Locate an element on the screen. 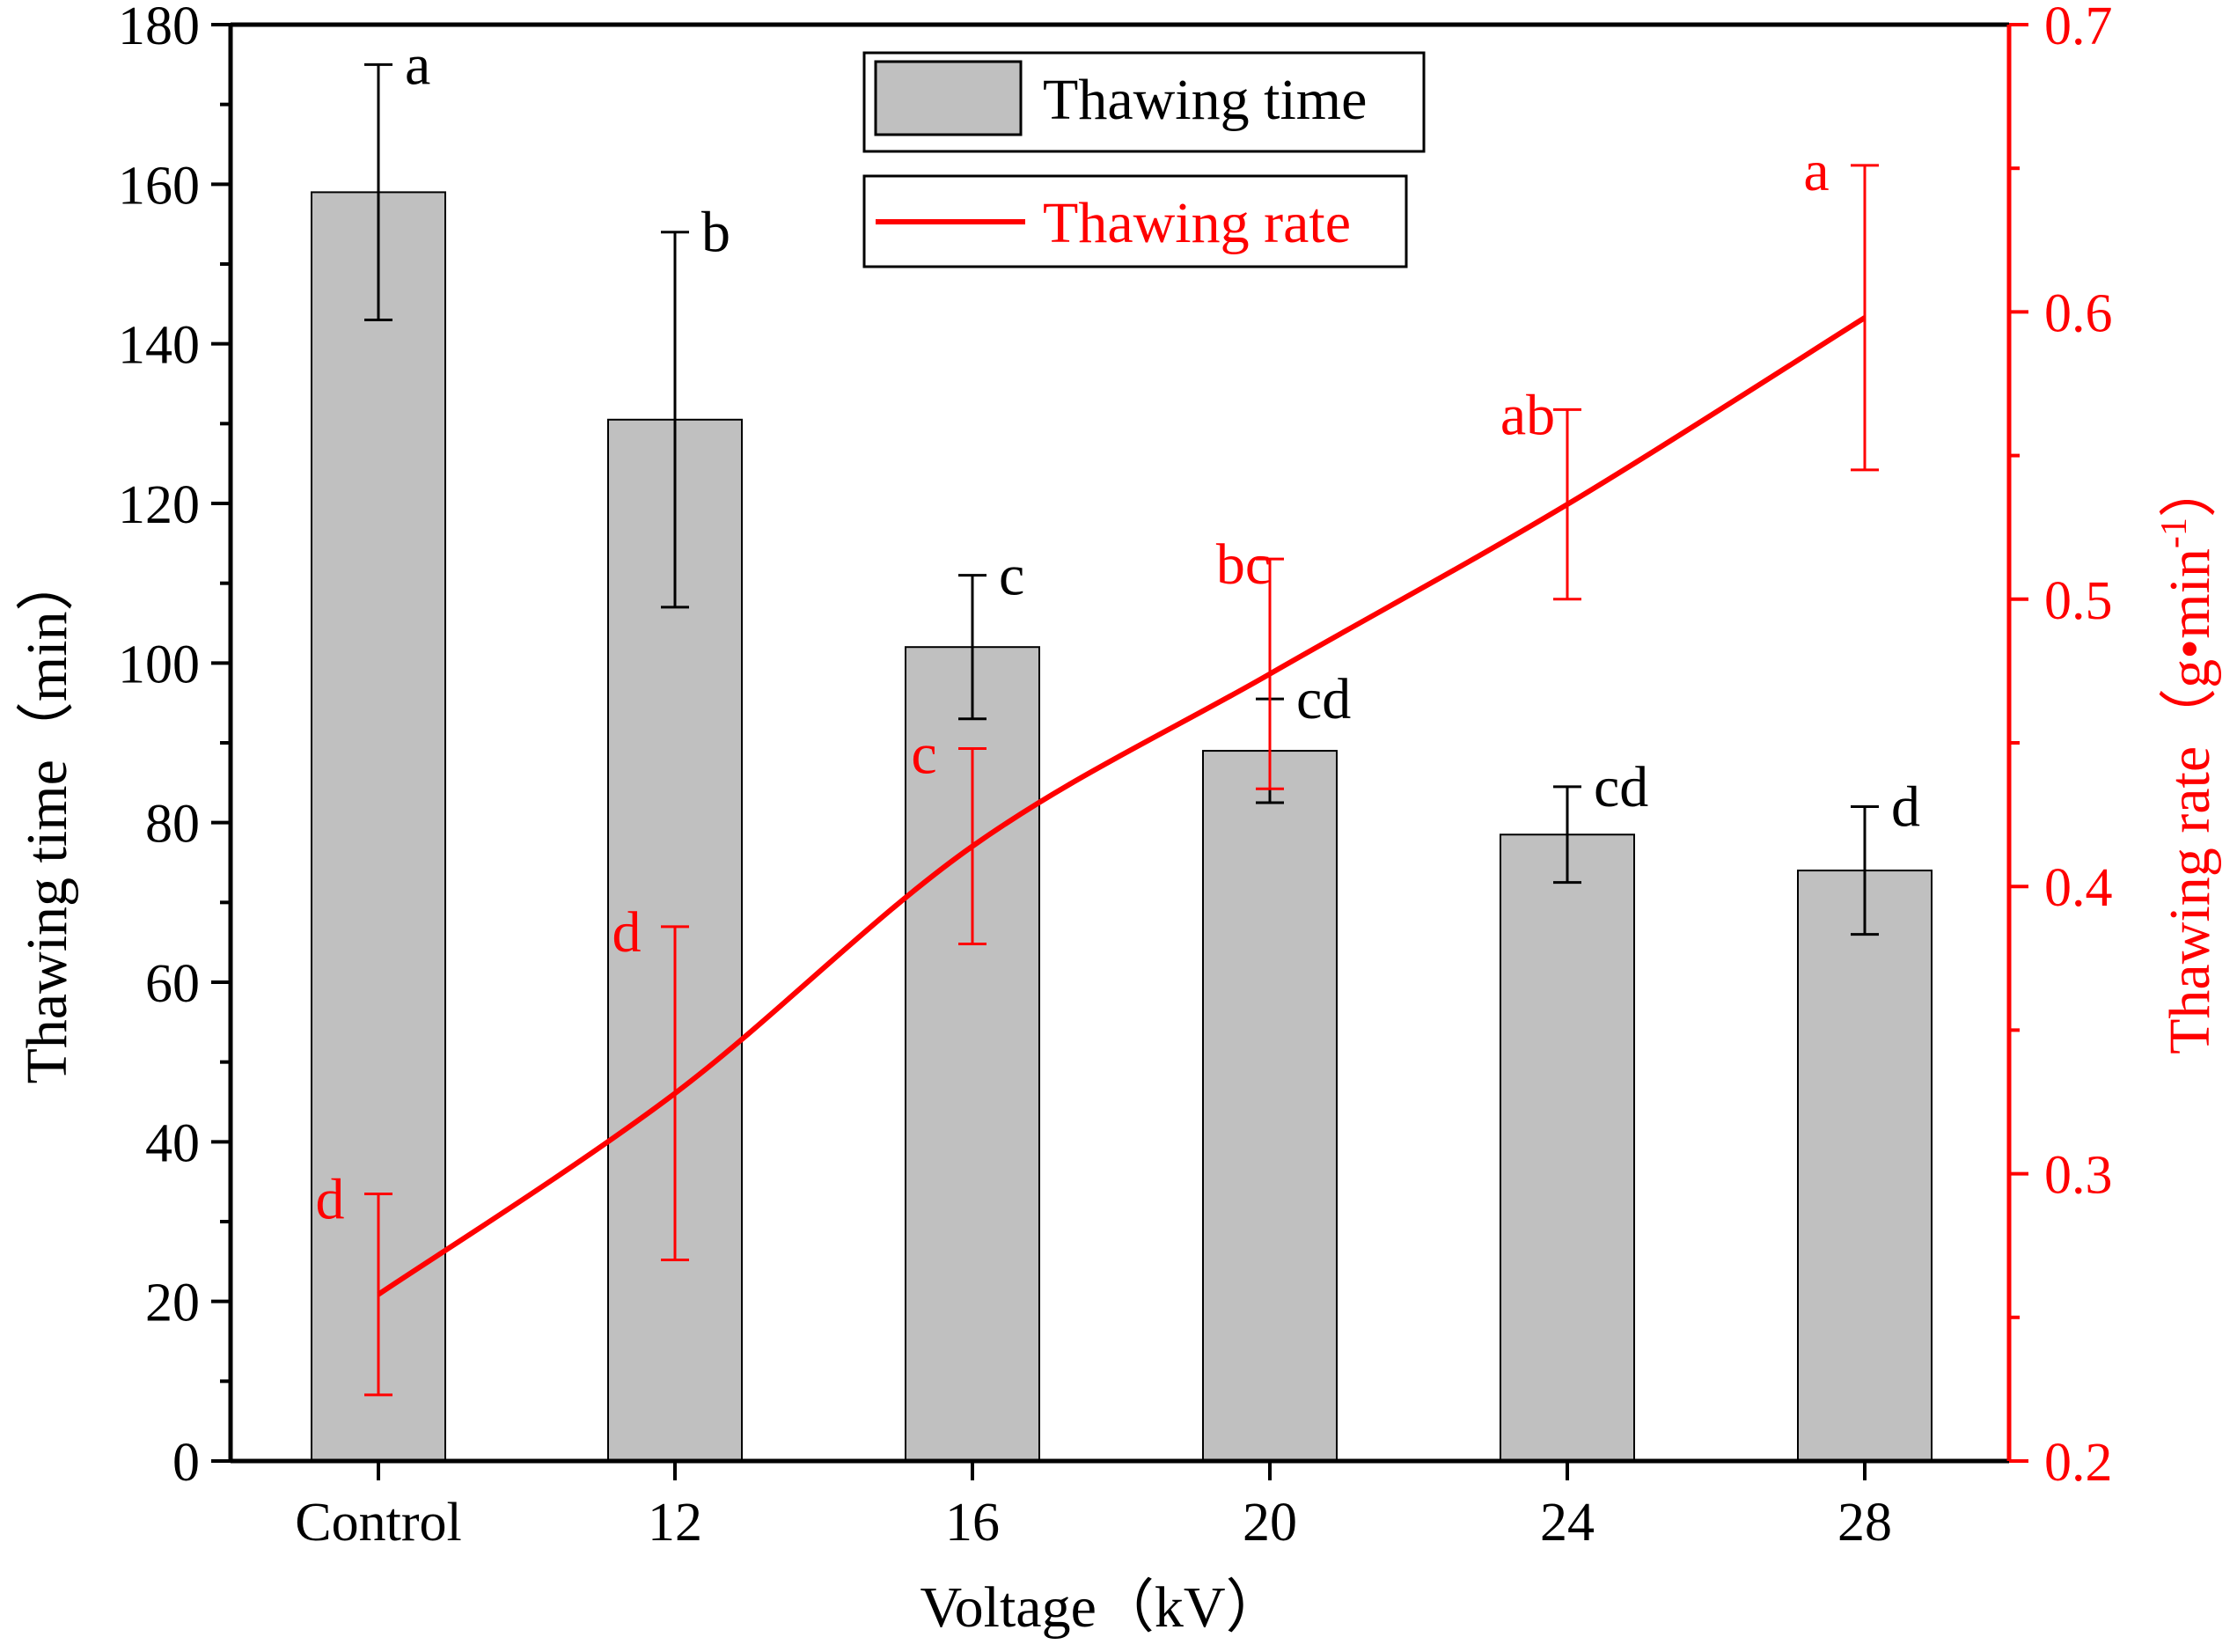 This screenshot has height=1652, width=2237. y-left-tick-label: 160 is located at coordinates (159, 186).